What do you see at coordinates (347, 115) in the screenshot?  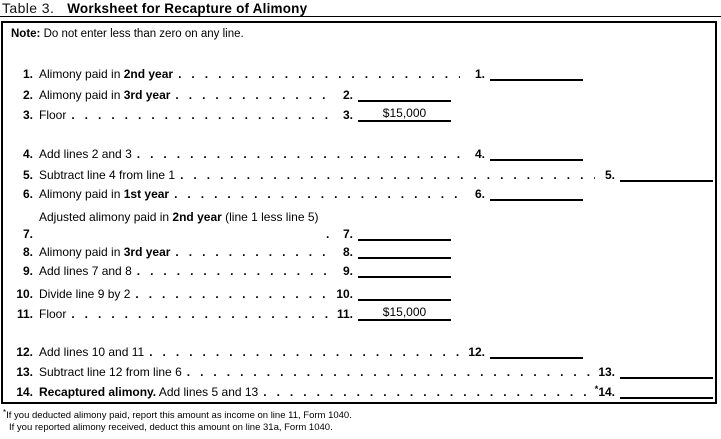 I see `entry-number: 3.` at bounding box center [347, 115].